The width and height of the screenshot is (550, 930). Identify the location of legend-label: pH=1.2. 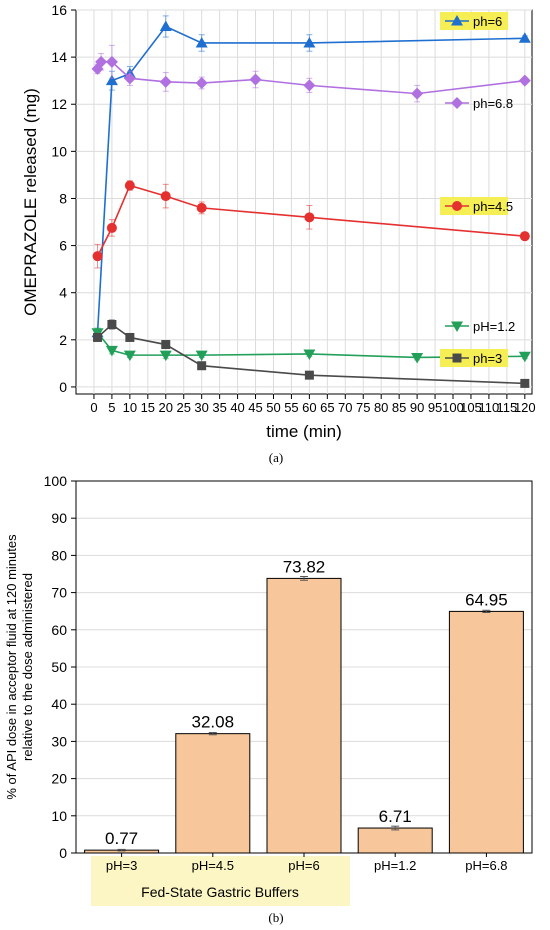
(494, 326).